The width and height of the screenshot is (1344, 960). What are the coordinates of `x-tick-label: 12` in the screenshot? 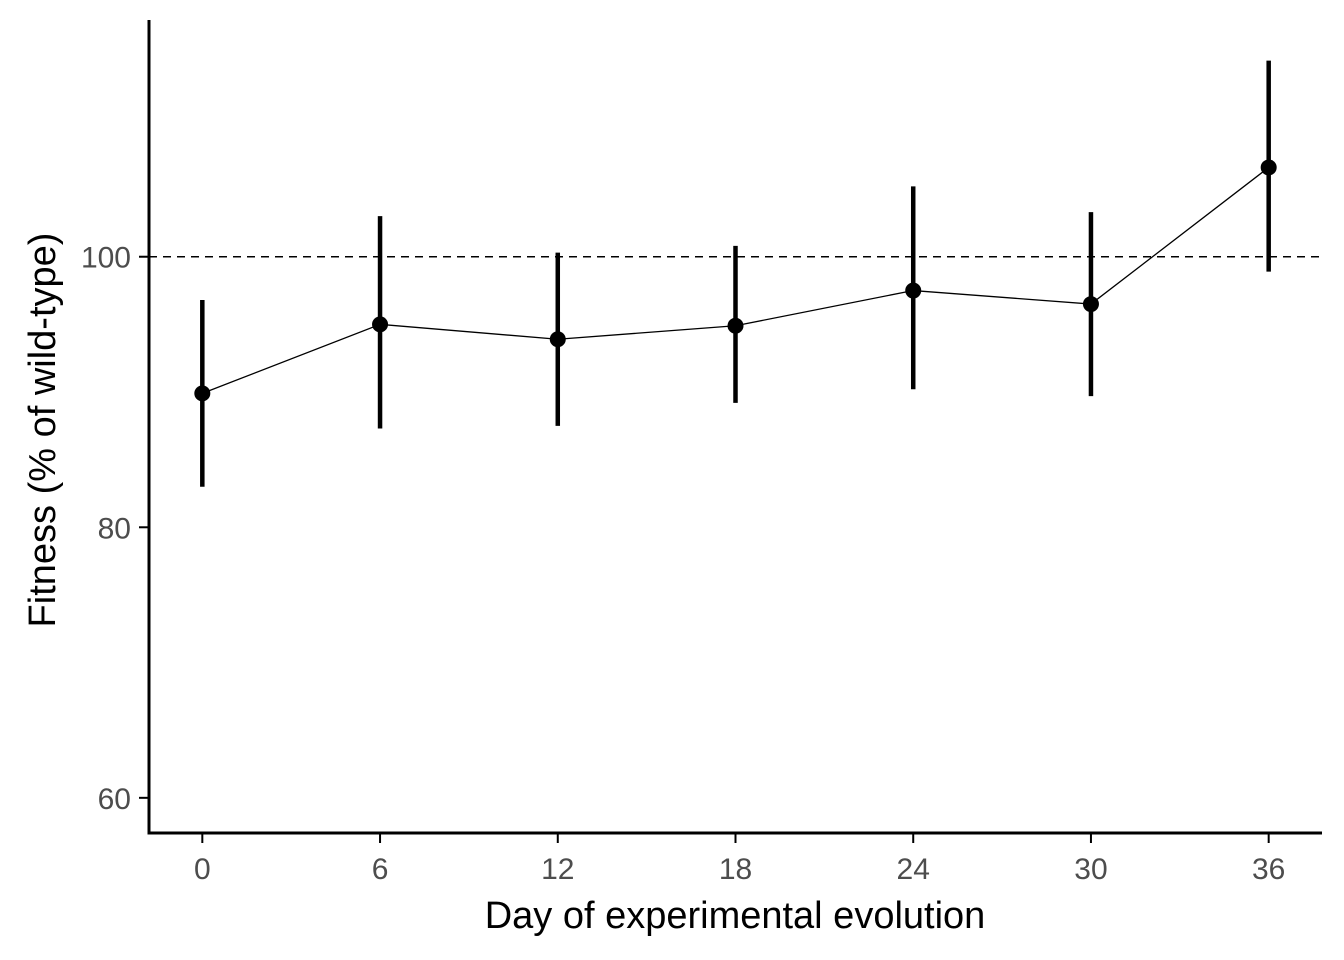 It's located at (557, 869).